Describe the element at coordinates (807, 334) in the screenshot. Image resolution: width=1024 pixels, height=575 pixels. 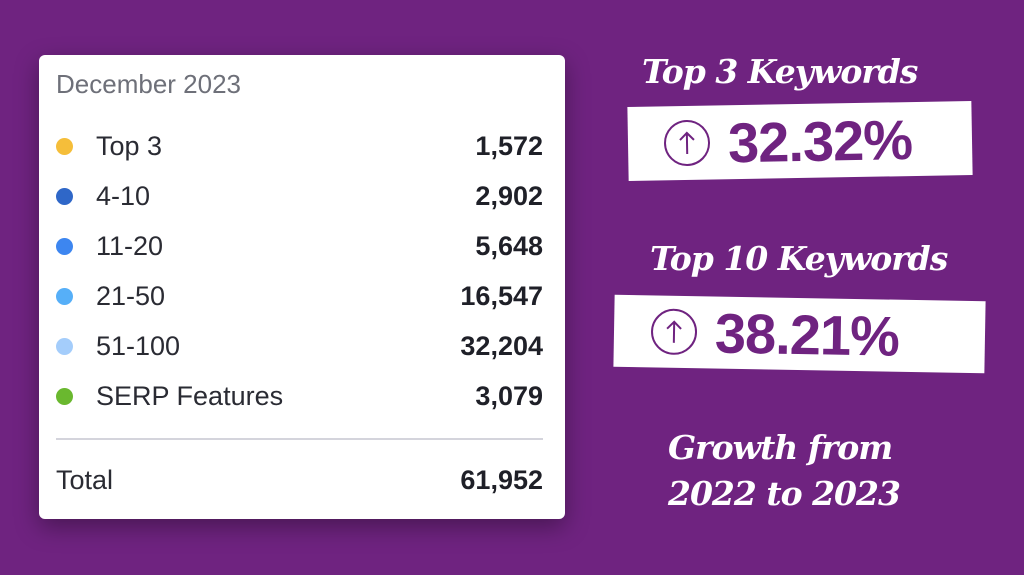
I see `stat-value-top10: 38.21%` at that location.